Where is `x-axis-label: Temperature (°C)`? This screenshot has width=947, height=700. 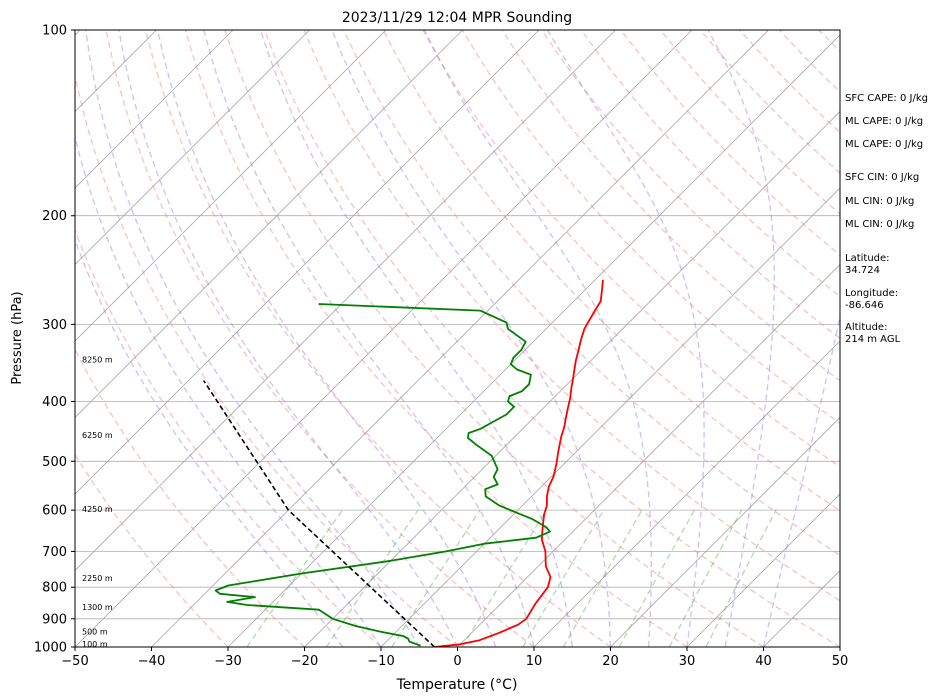
x-axis-label: Temperature (°C) is located at coordinates (457, 685).